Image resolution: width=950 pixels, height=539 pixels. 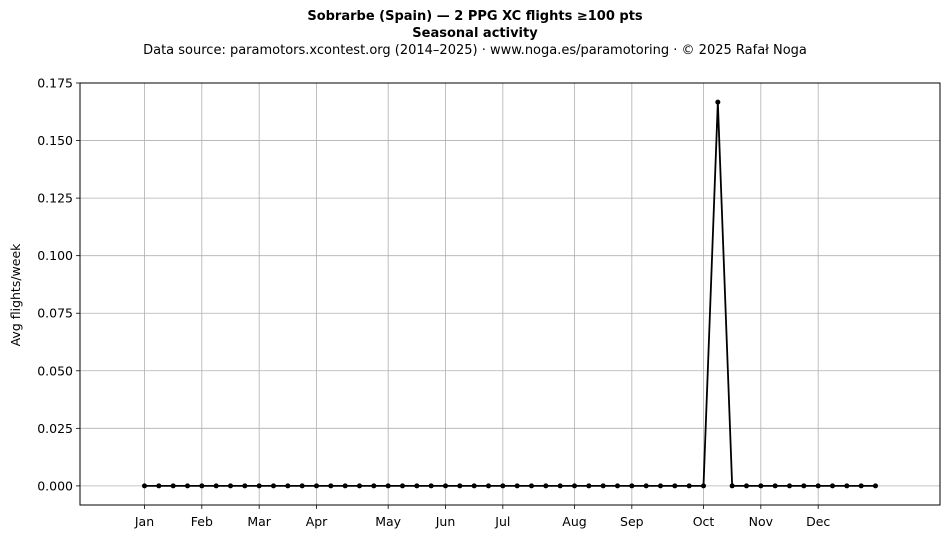 What do you see at coordinates (55, 255) in the screenshot?
I see `y-tick-label: 0.100` at bounding box center [55, 255].